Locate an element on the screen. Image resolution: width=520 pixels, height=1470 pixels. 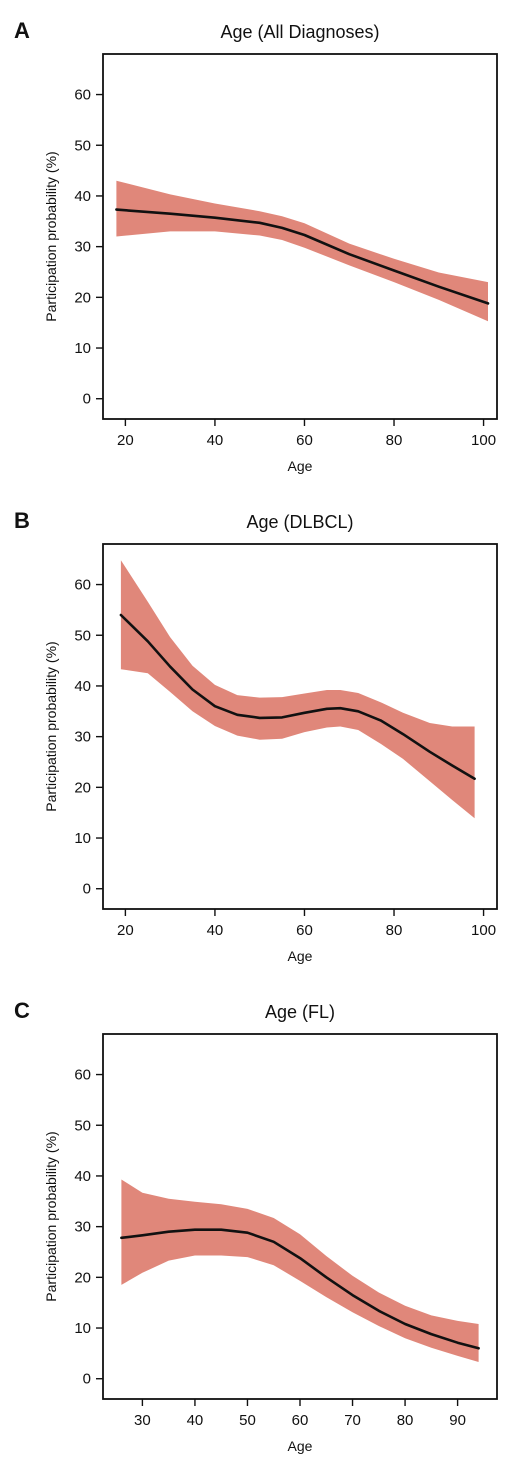
x-tick-label: 50 is located at coordinates (247, 1420).